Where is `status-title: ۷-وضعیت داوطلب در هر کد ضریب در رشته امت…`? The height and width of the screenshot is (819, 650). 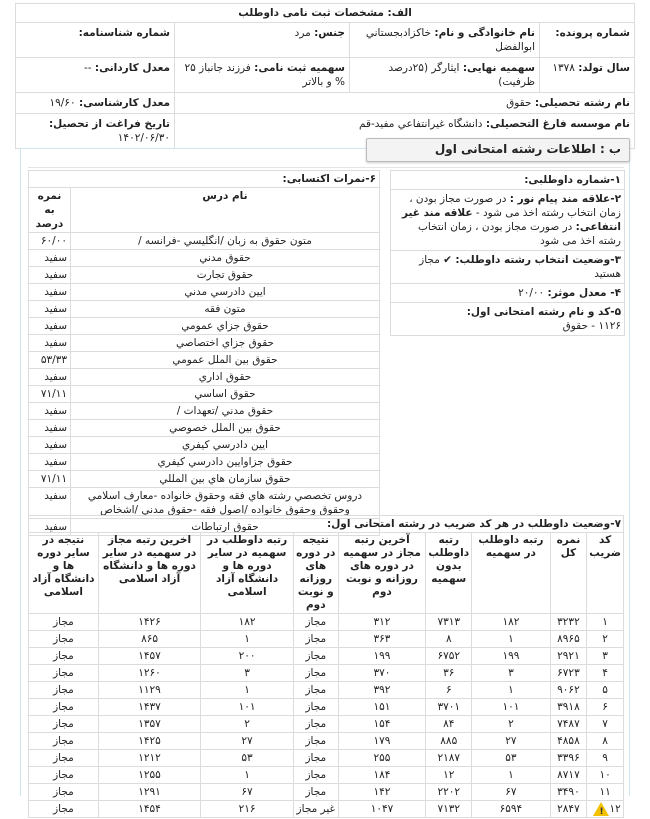 status-title: ۷-وضعیت داوطلب در هر کد ضریب در رشته امت… is located at coordinates (326, 524).